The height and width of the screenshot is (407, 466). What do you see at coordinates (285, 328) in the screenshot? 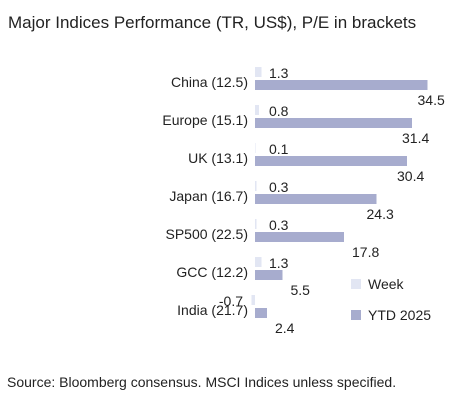
I see `data-label-ytd: 2.4` at bounding box center [285, 328].